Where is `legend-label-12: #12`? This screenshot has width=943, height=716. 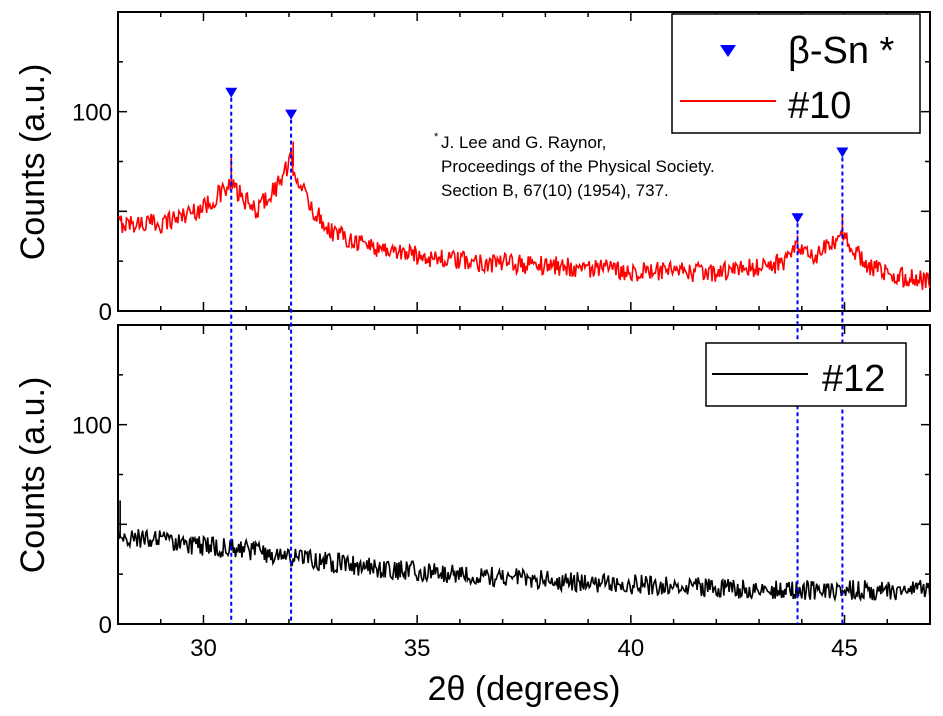
legend-label-12: #12 is located at coordinates (853, 379).